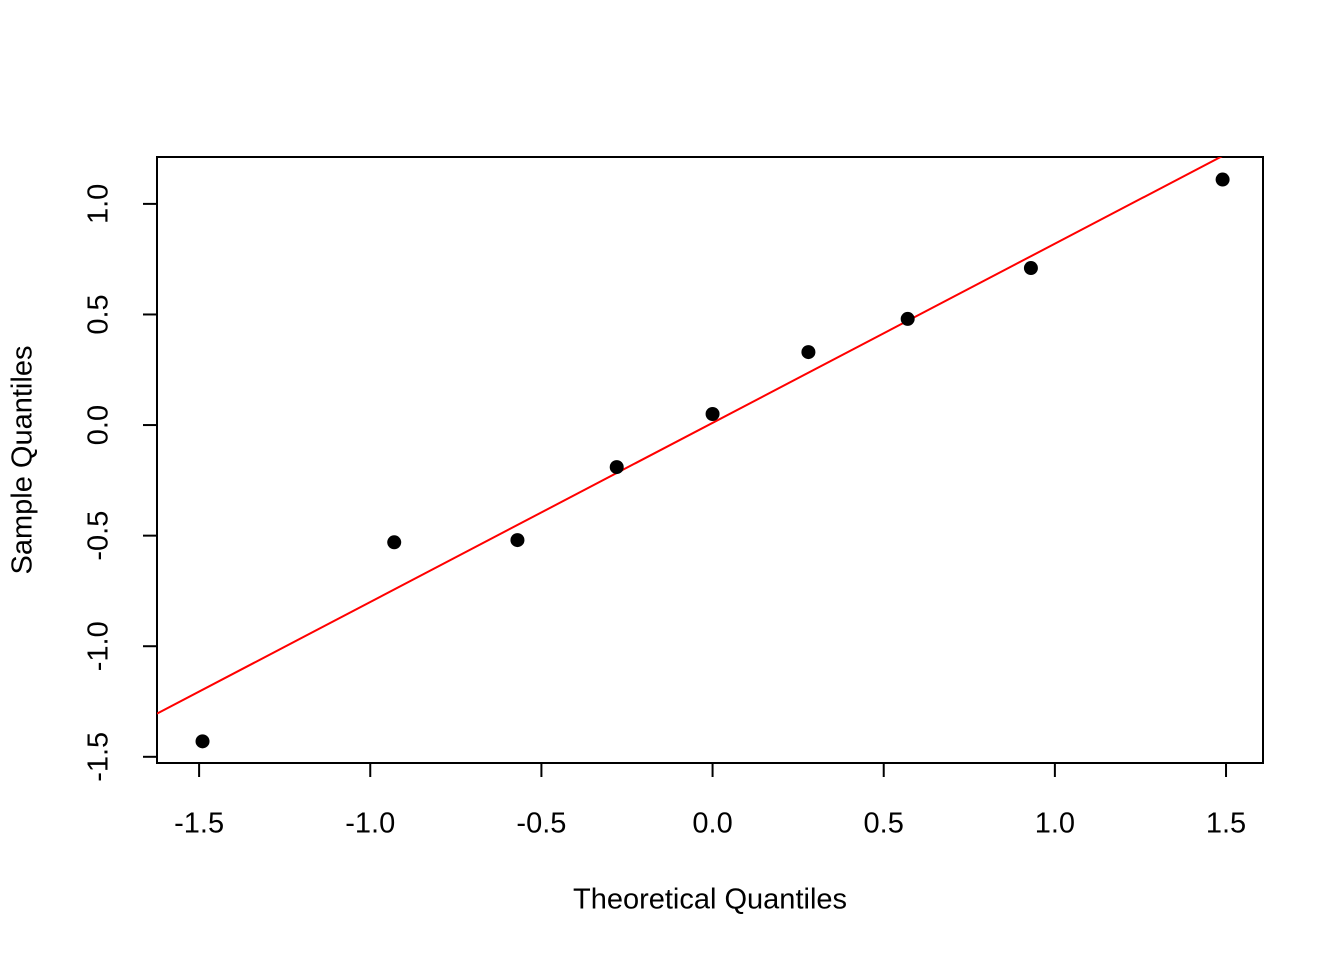 The image size is (1344, 965). Describe the element at coordinates (99, 314) in the screenshot. I see `y-tick-label: 0.5` at that location.